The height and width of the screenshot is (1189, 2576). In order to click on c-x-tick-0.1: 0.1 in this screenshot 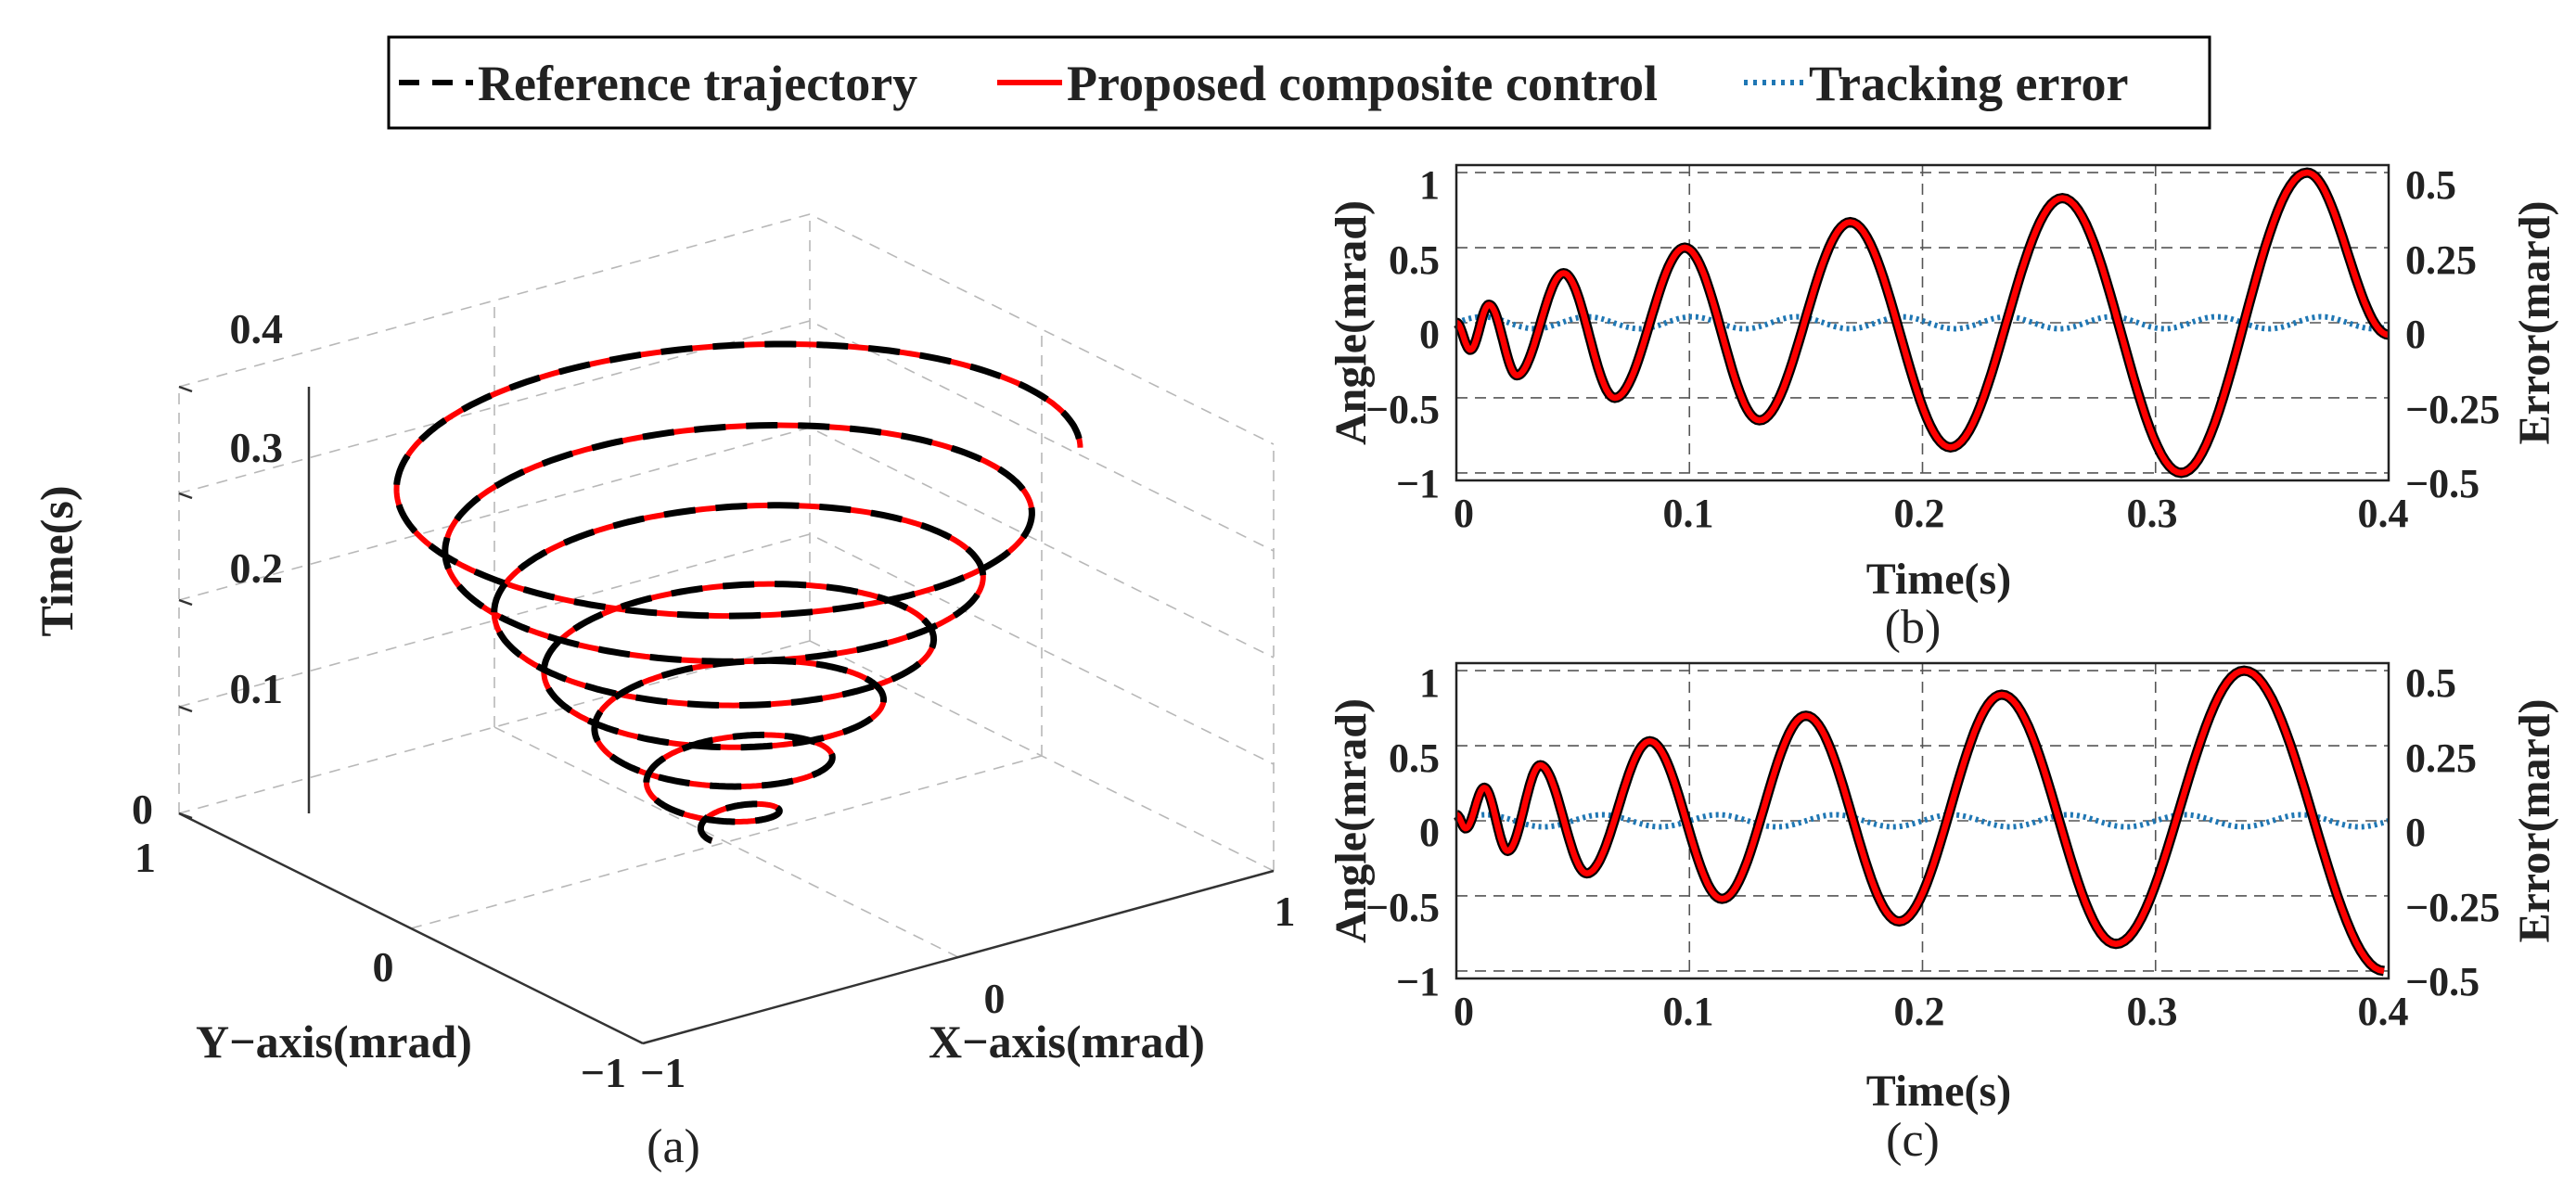, I will do `click(1688, 1011)`.